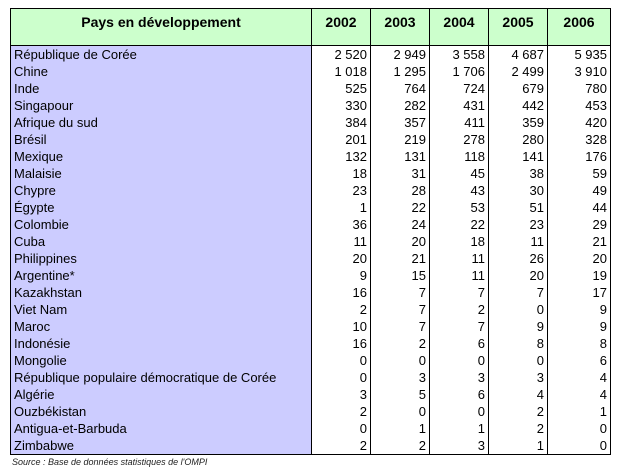 The width and height of the screenshot is (624, 472). I want to click on table-row: Singapour 330 282 431 442 453, so click(310, 105).